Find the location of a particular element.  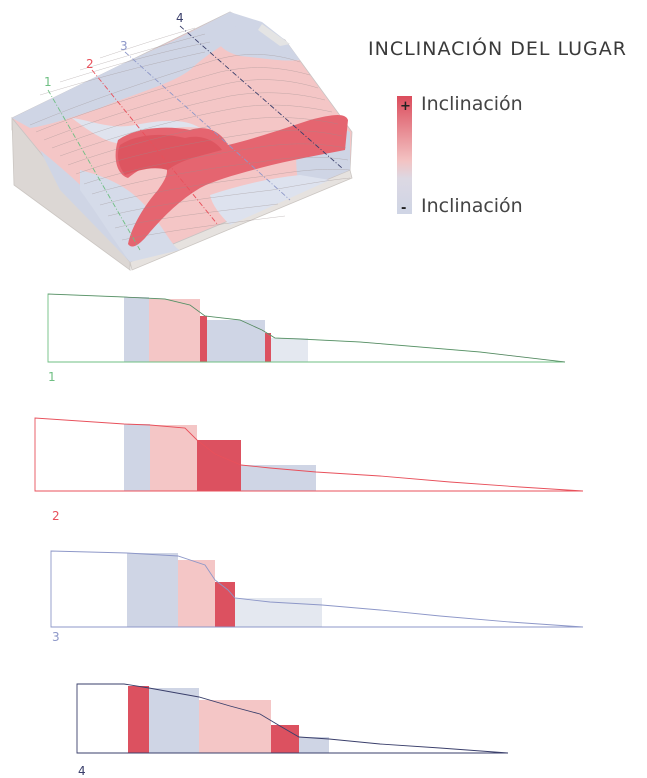

terrain-shadow is located at coordinates (274, 35).